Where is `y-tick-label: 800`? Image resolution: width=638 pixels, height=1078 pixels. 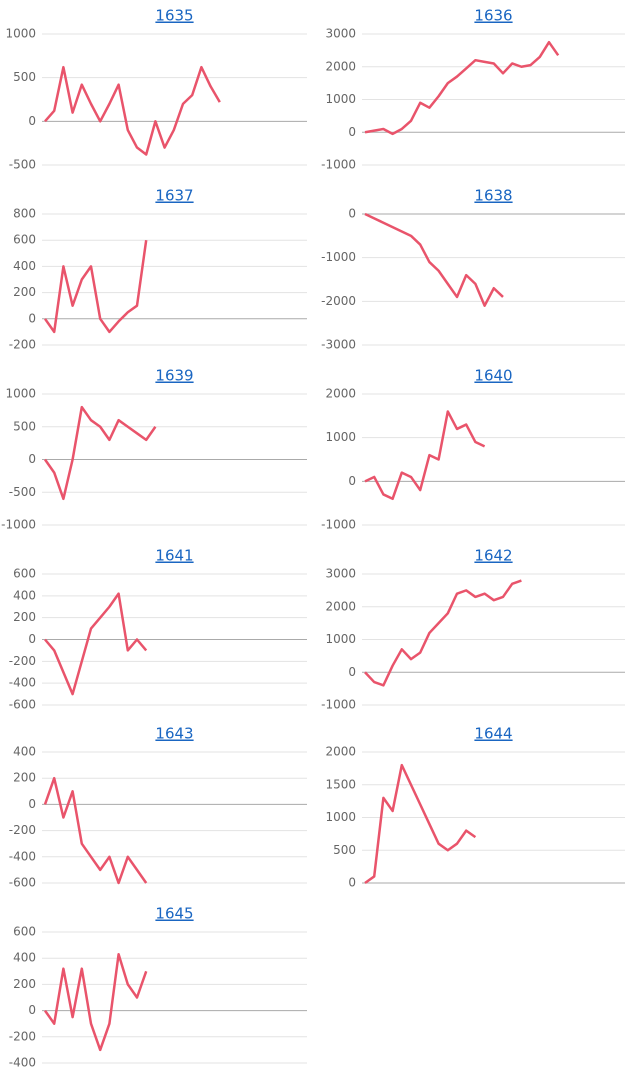
y-tick-label: 800 is located at coordinates (24, 214).